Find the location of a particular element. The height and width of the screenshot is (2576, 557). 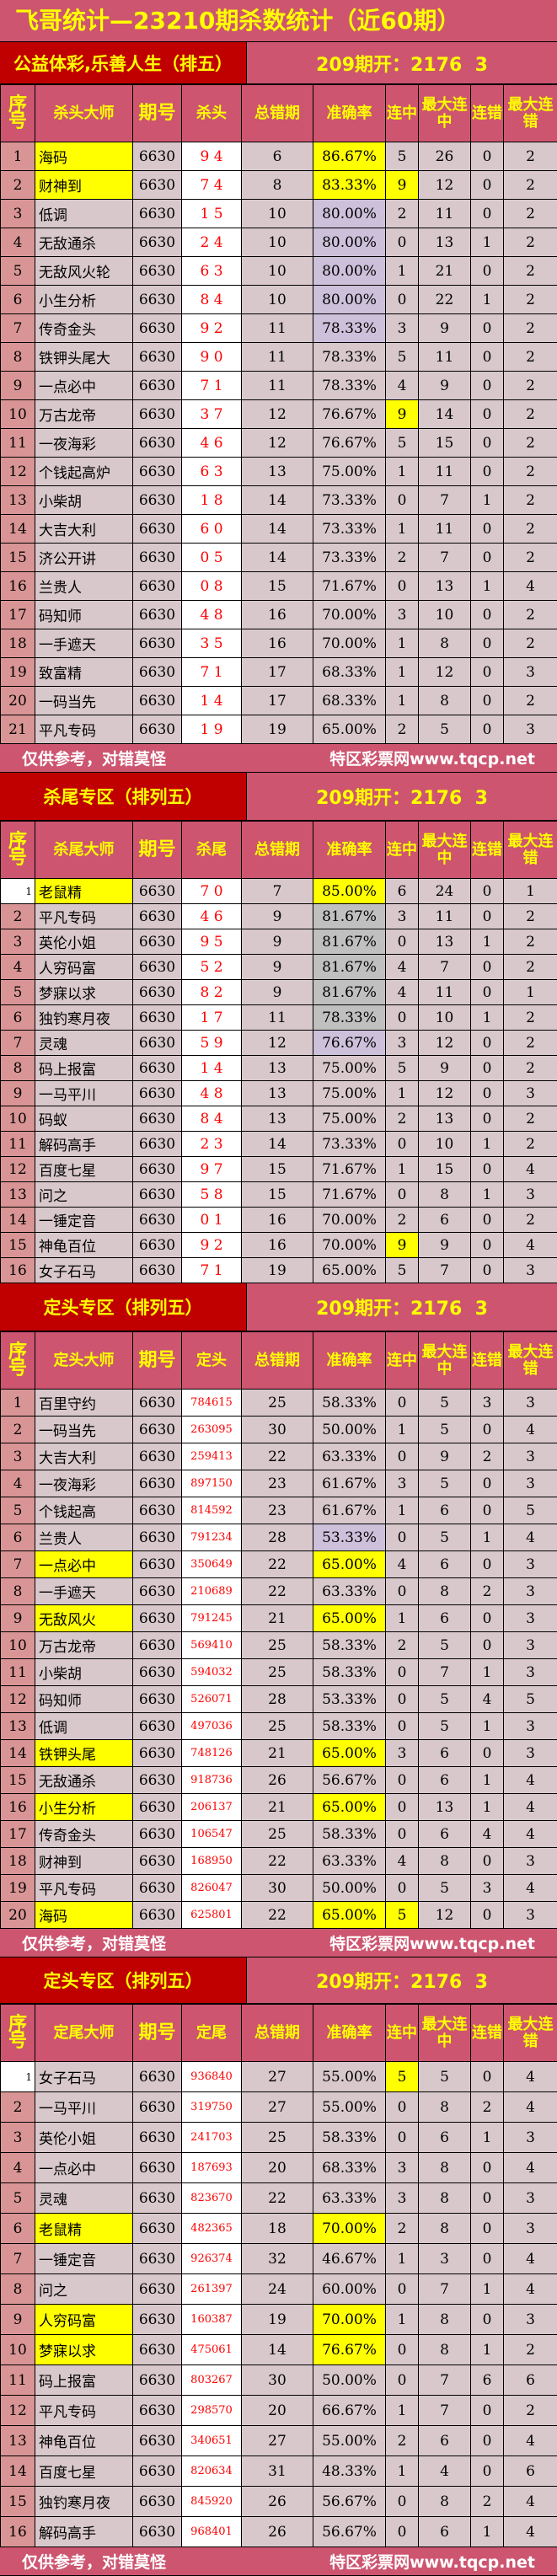

cell-pick: 1 9 is located at coordinates (211, 729).